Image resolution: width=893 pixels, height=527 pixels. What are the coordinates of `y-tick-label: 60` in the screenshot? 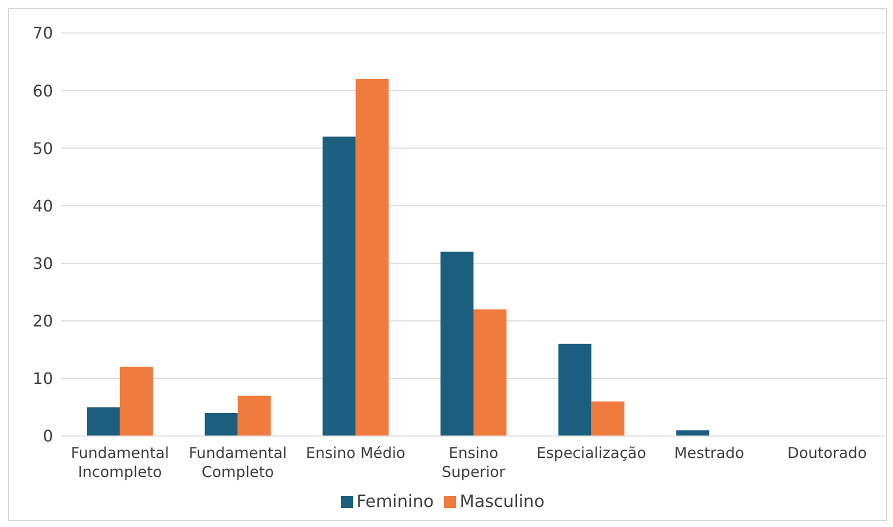 It's located at (42, 90).